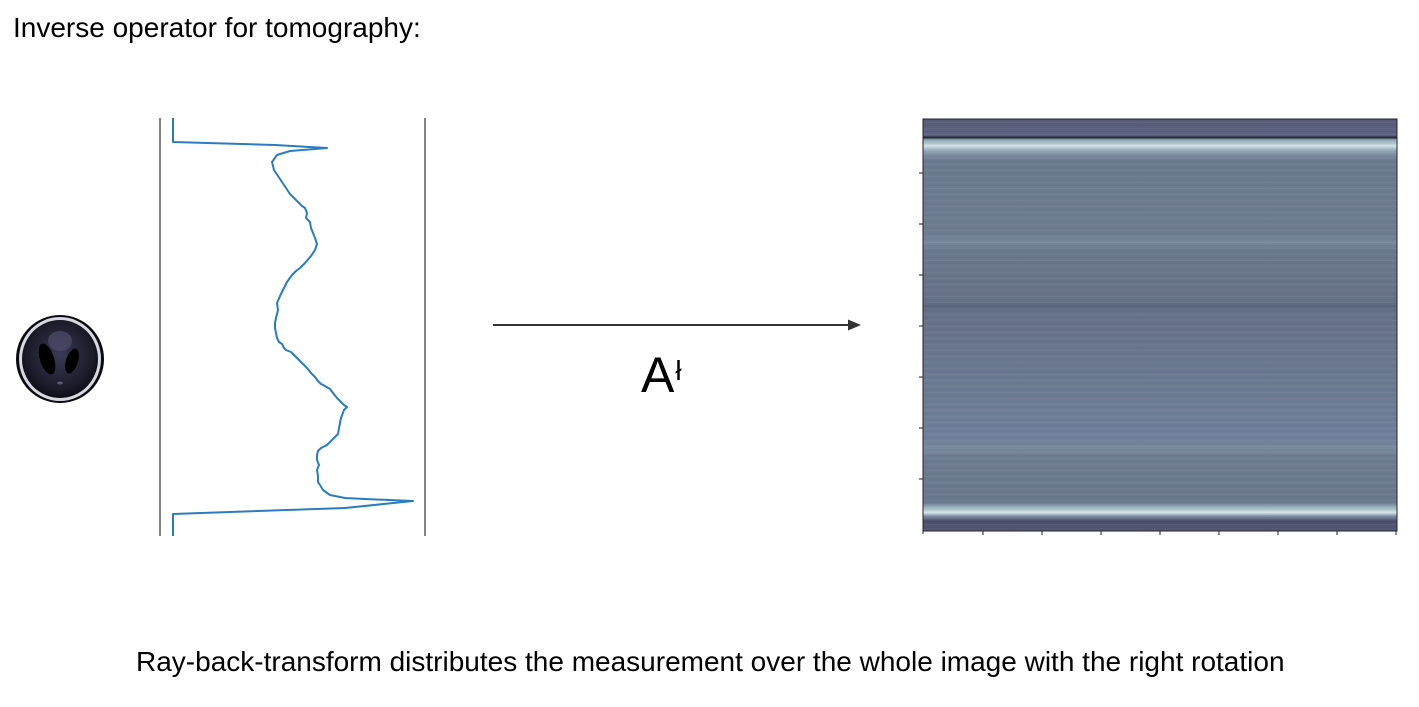  Describe the element at coordinates (677, 325) in the screenshot. I see `operator-arrow` at that location.